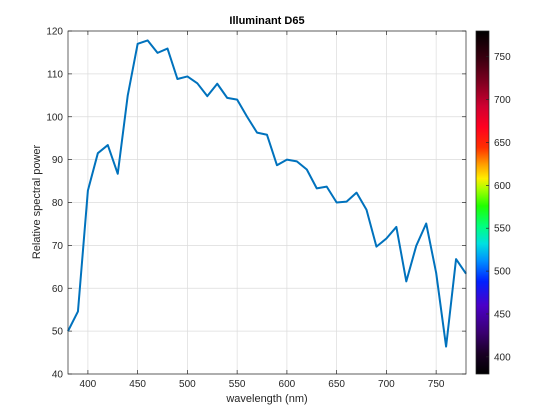  What do you see at coordinates (262, 384) in the screenshot?
I see `x-tick-labels: 400 450 500 550 600 650 700 750` at bounding box center [262, 384].